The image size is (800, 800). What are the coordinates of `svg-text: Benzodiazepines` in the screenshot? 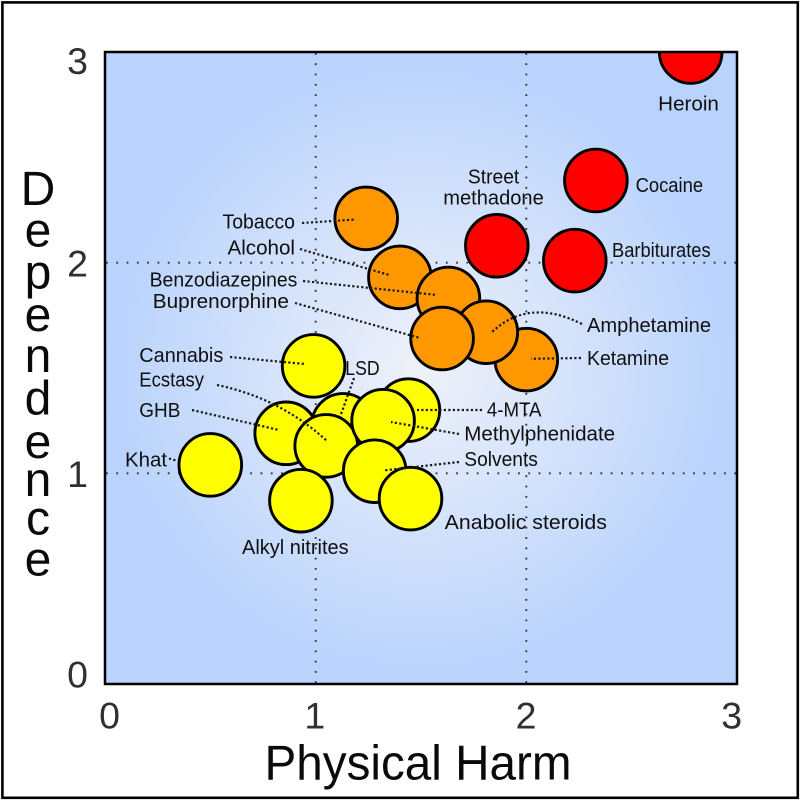 It's located at (224, 280).